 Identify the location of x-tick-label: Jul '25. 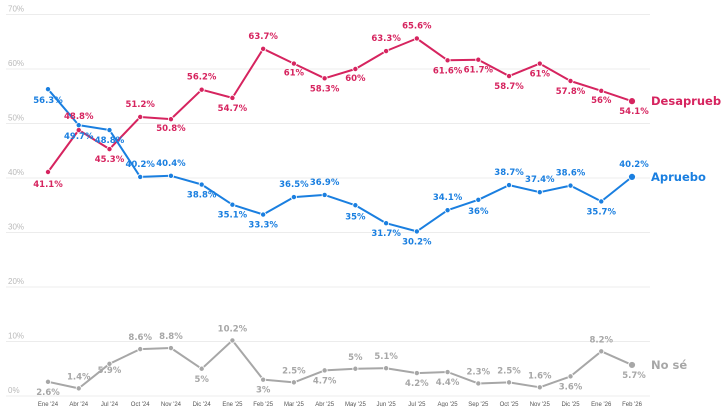
(417, 404).